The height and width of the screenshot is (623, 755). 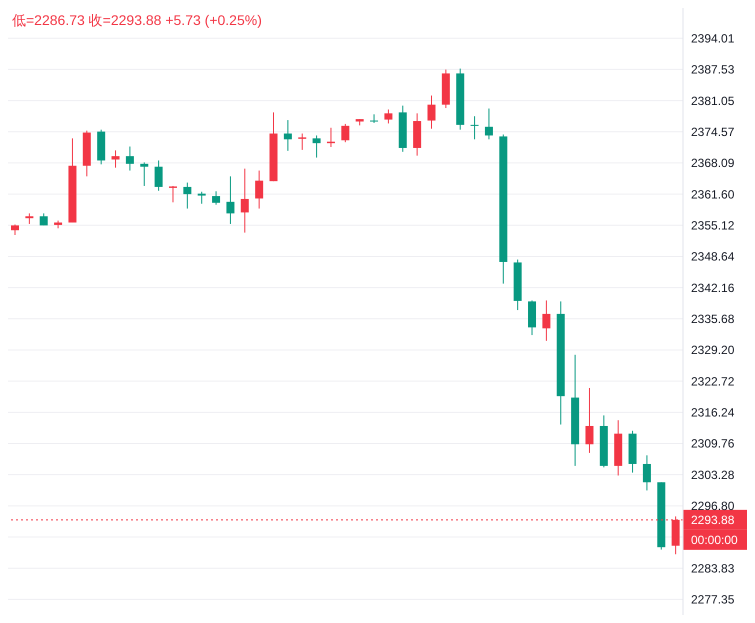 What do you see at coordinates (713, 319) in the screenshot?
I see `y-tick-label: 2335.68` at bounding box center [713, 319].